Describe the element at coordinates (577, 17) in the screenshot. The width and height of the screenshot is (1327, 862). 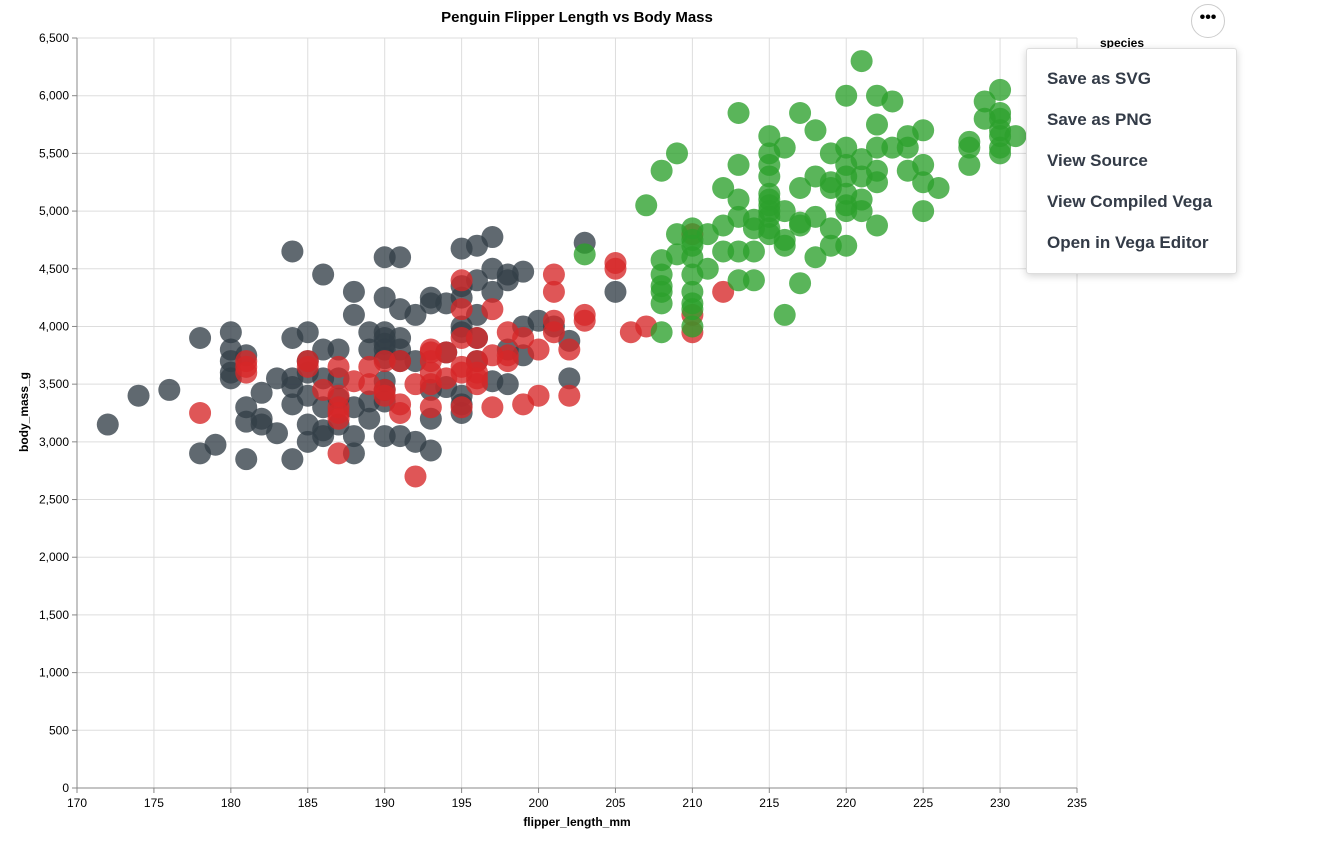
I see `chart-title: Penguin Flipper Length vs Body Mass` at that location.